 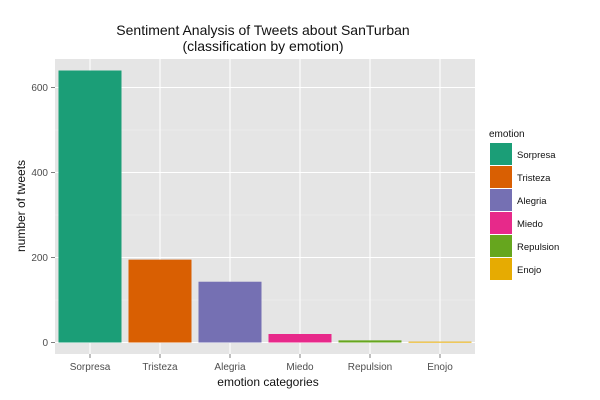 What do you see at coordinates (501, 246) in the screenshot?
I see `legend-key-repulsion` at bounding box center [501, 246].